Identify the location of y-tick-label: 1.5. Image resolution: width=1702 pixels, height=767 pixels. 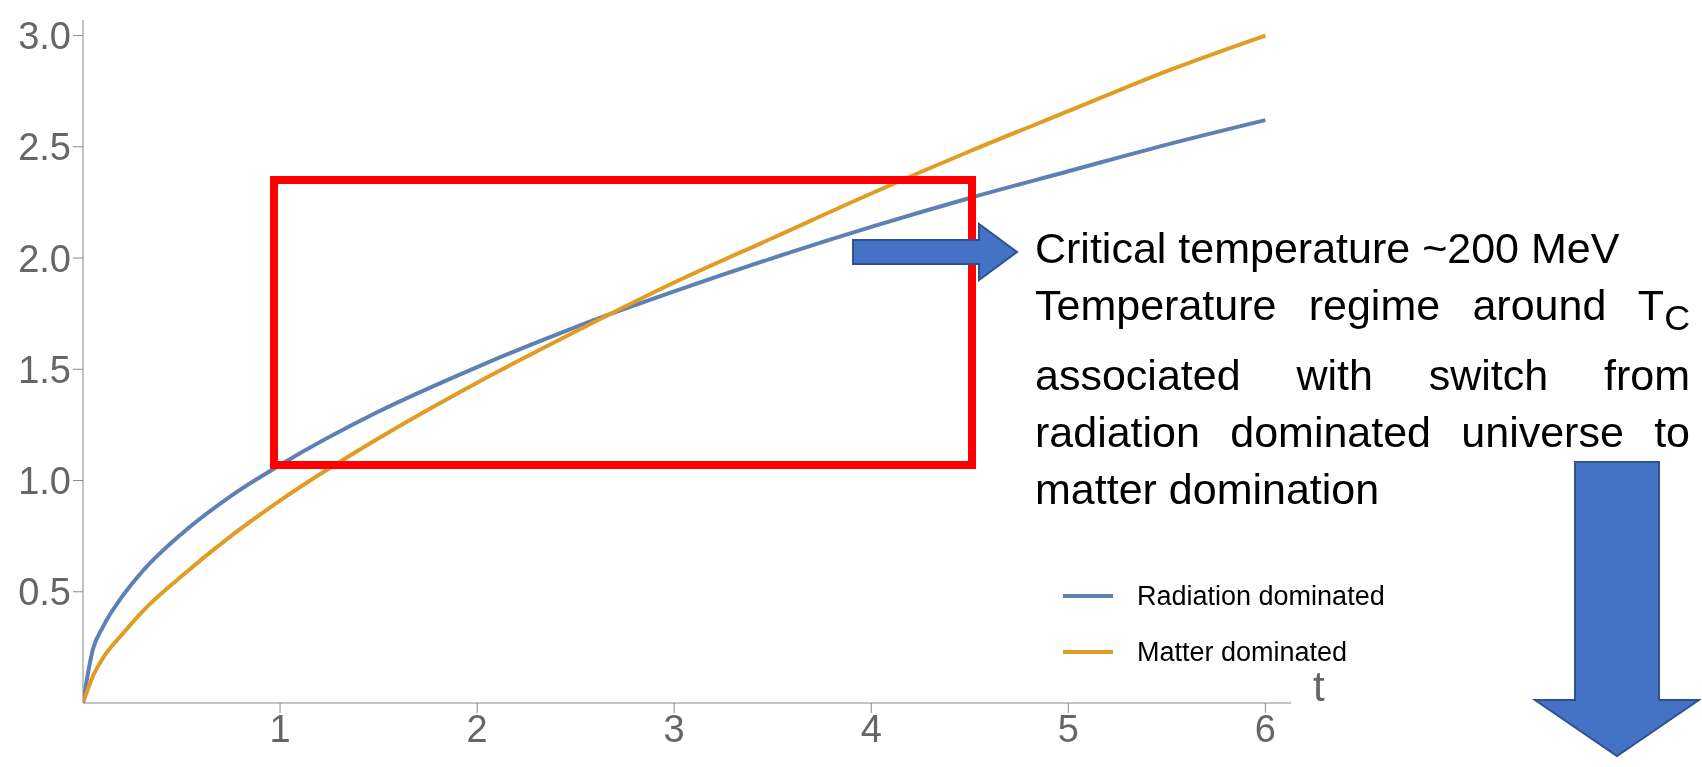
(44, 369).